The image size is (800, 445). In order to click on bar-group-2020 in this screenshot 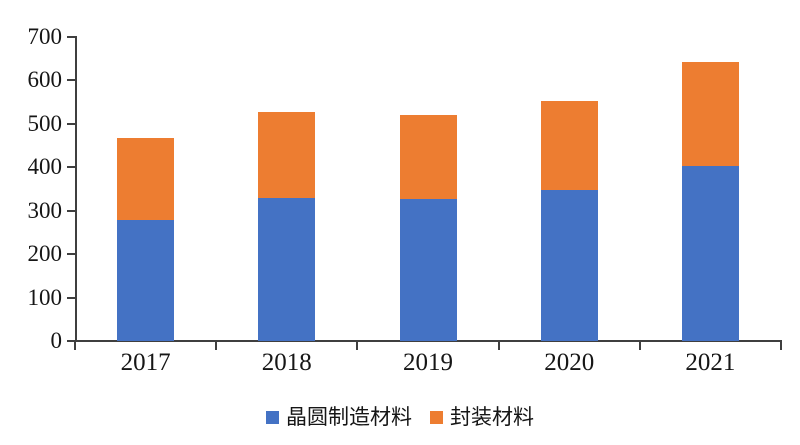, I will do `click(569, 220)`.